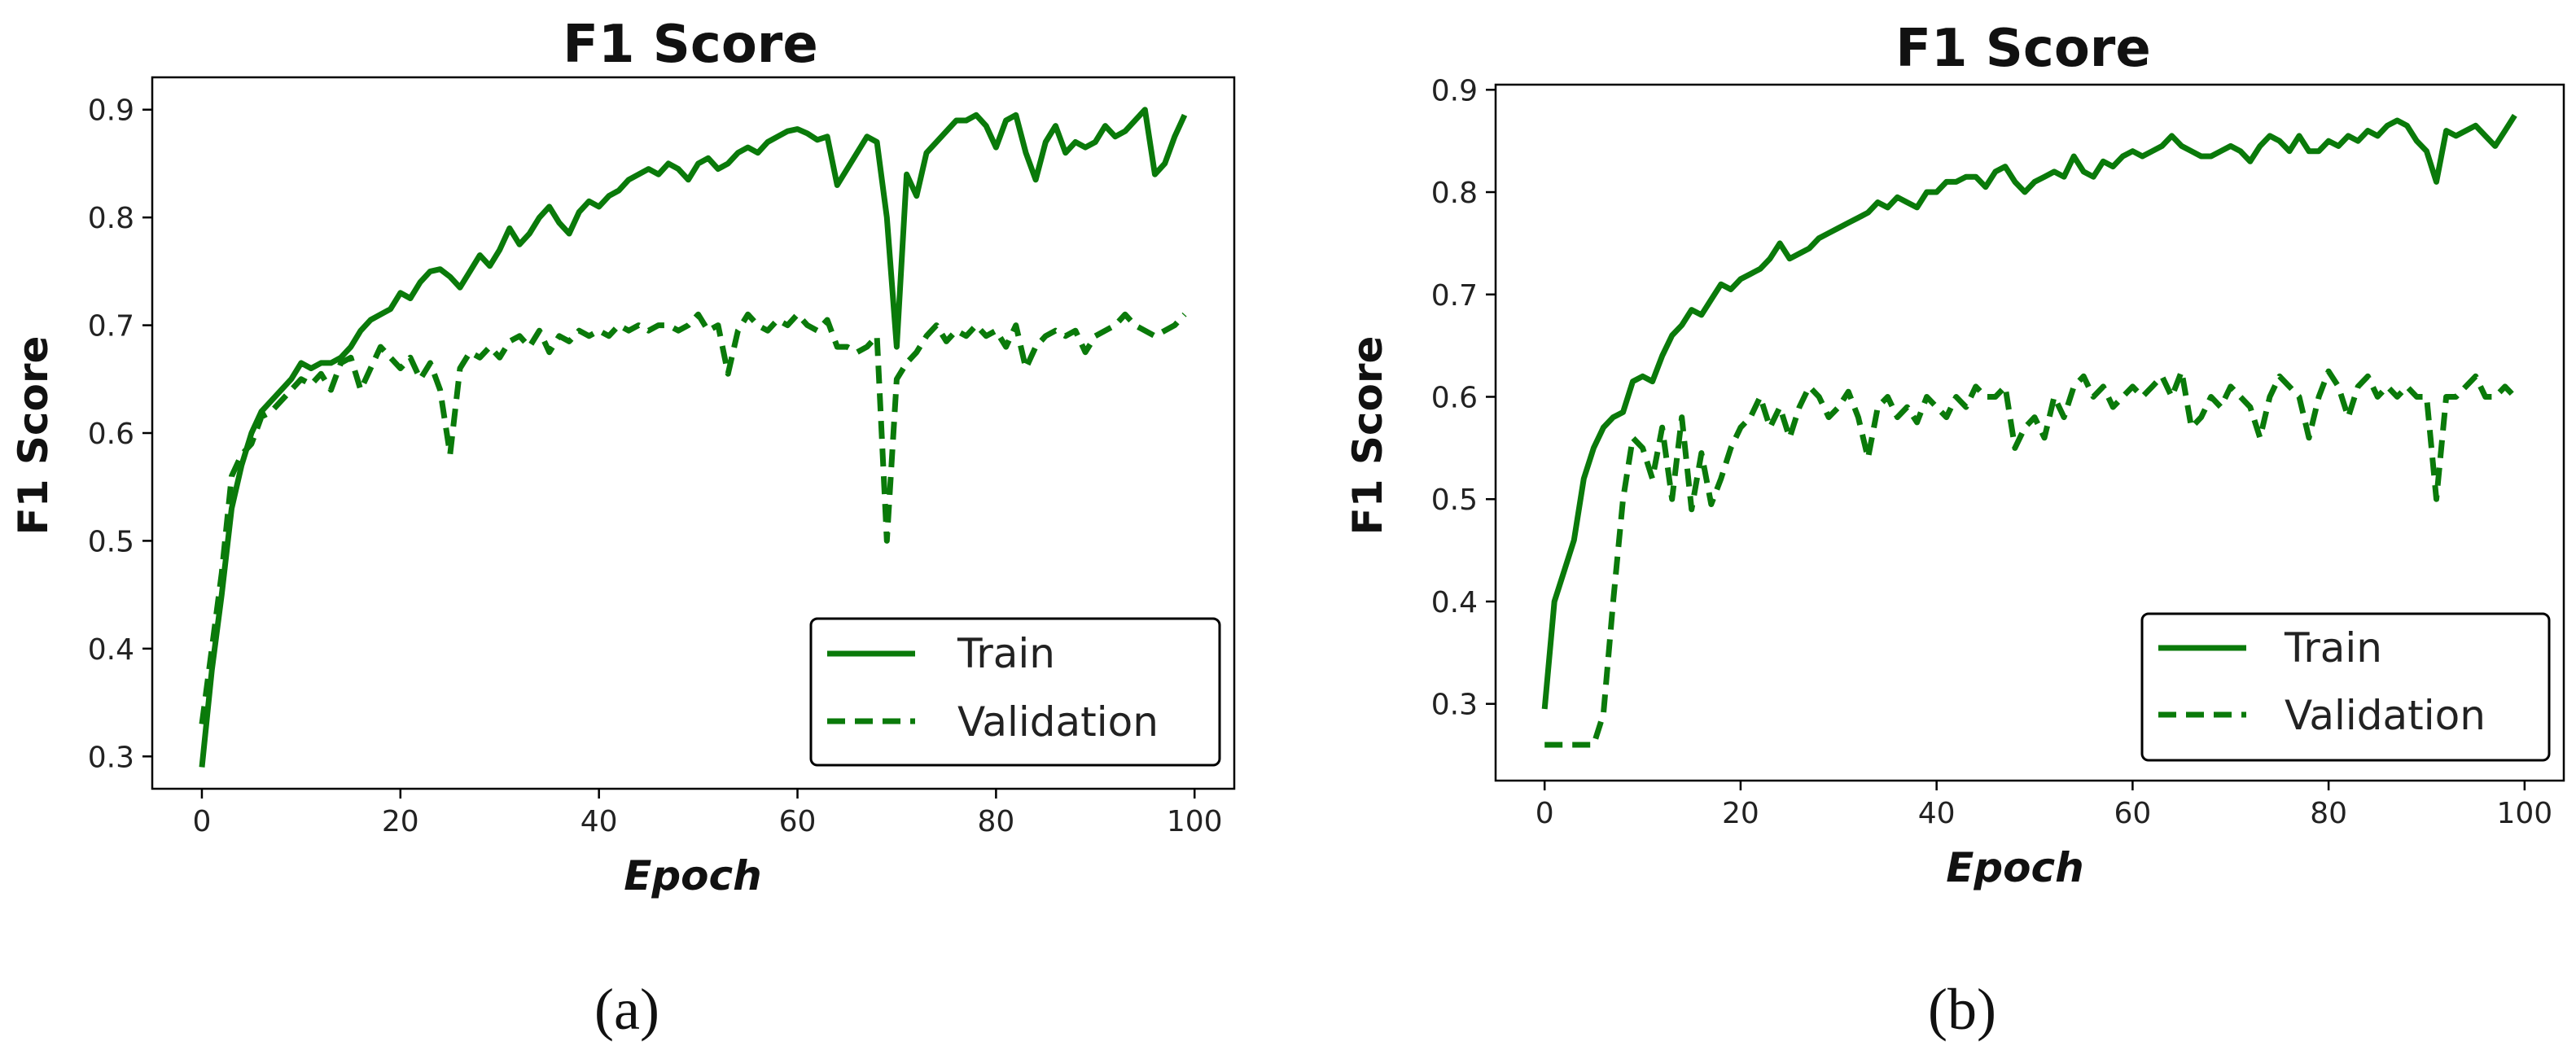 Image resolution: width=2576 pixels, height=1059 pixels. Describe the element at coordinates (1454, 500) in the screenshot. I see `chart-b-ytick-label-2: 0.5` at that location.